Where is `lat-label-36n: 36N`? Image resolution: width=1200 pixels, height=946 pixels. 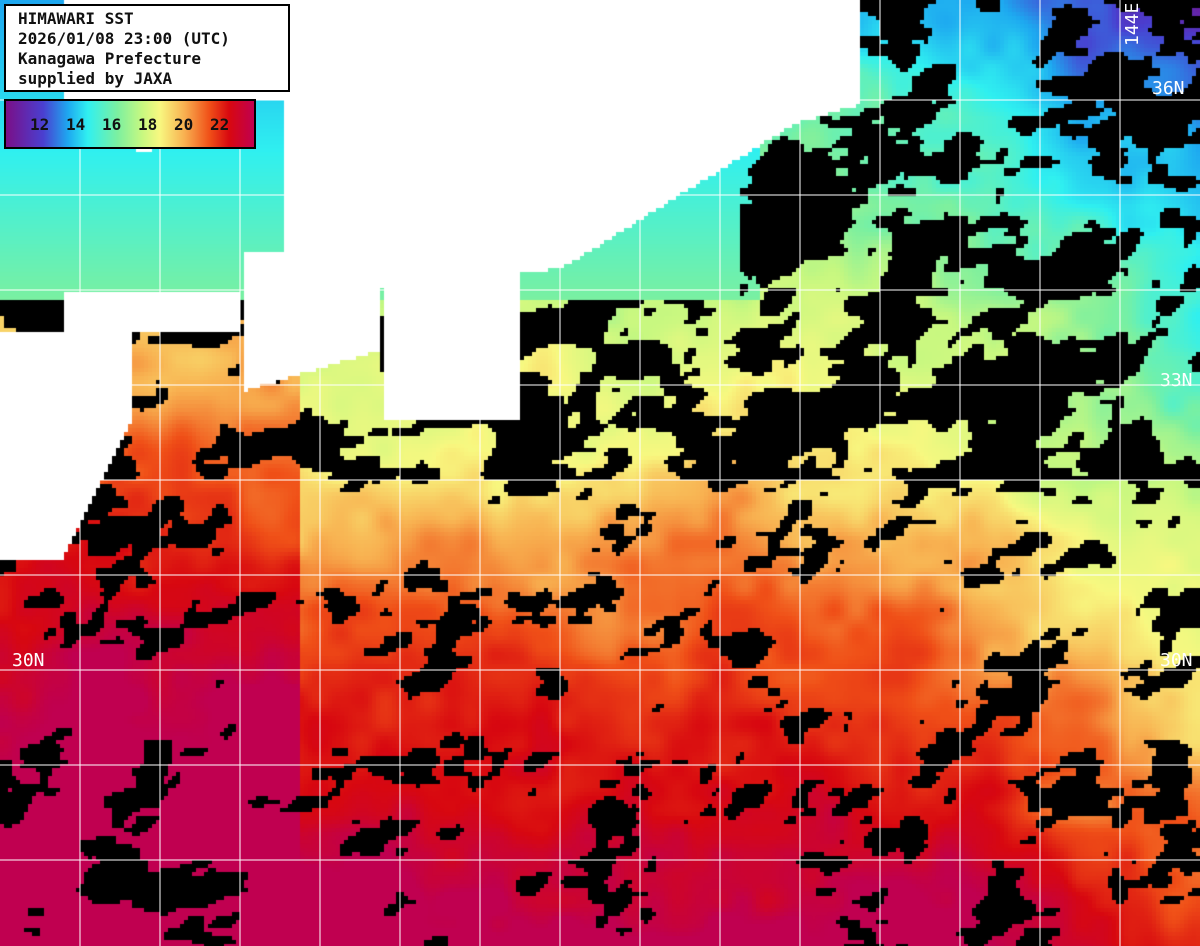 lat-label-36n: 36N is located at coordinates (1168, 88).